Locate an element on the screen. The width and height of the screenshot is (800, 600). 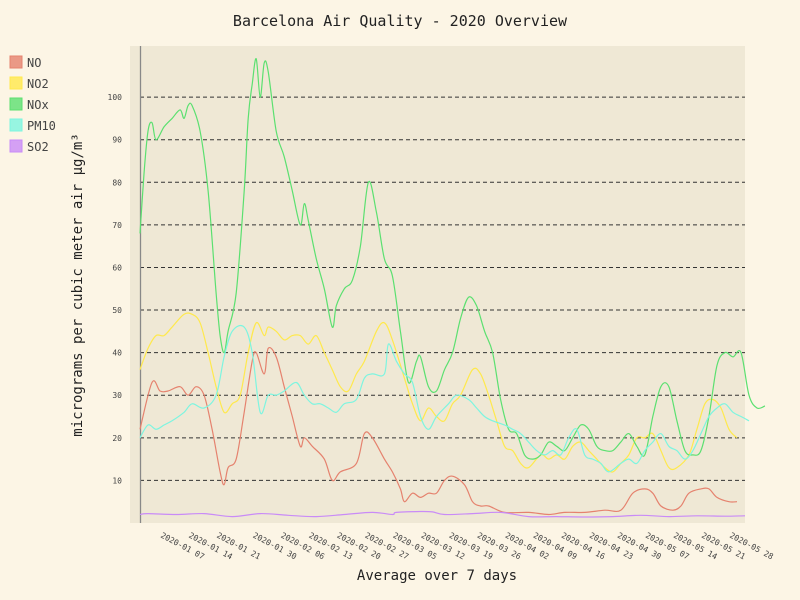
y-tick-label: 100 is located at coordinates (115, 97).